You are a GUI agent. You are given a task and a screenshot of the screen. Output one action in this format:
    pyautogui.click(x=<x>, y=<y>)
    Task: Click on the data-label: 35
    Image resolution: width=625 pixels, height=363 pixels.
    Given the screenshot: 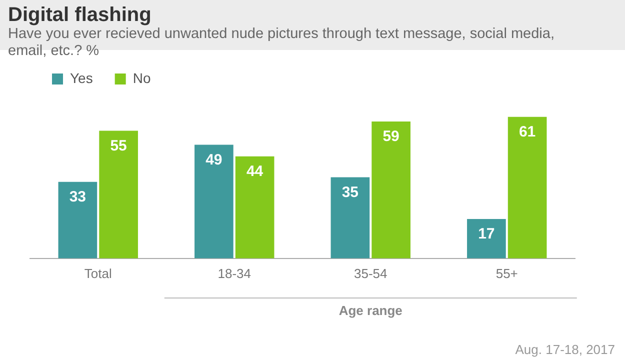 What is the action you would take?
    pyautogui.click(x=350, y=192)
    